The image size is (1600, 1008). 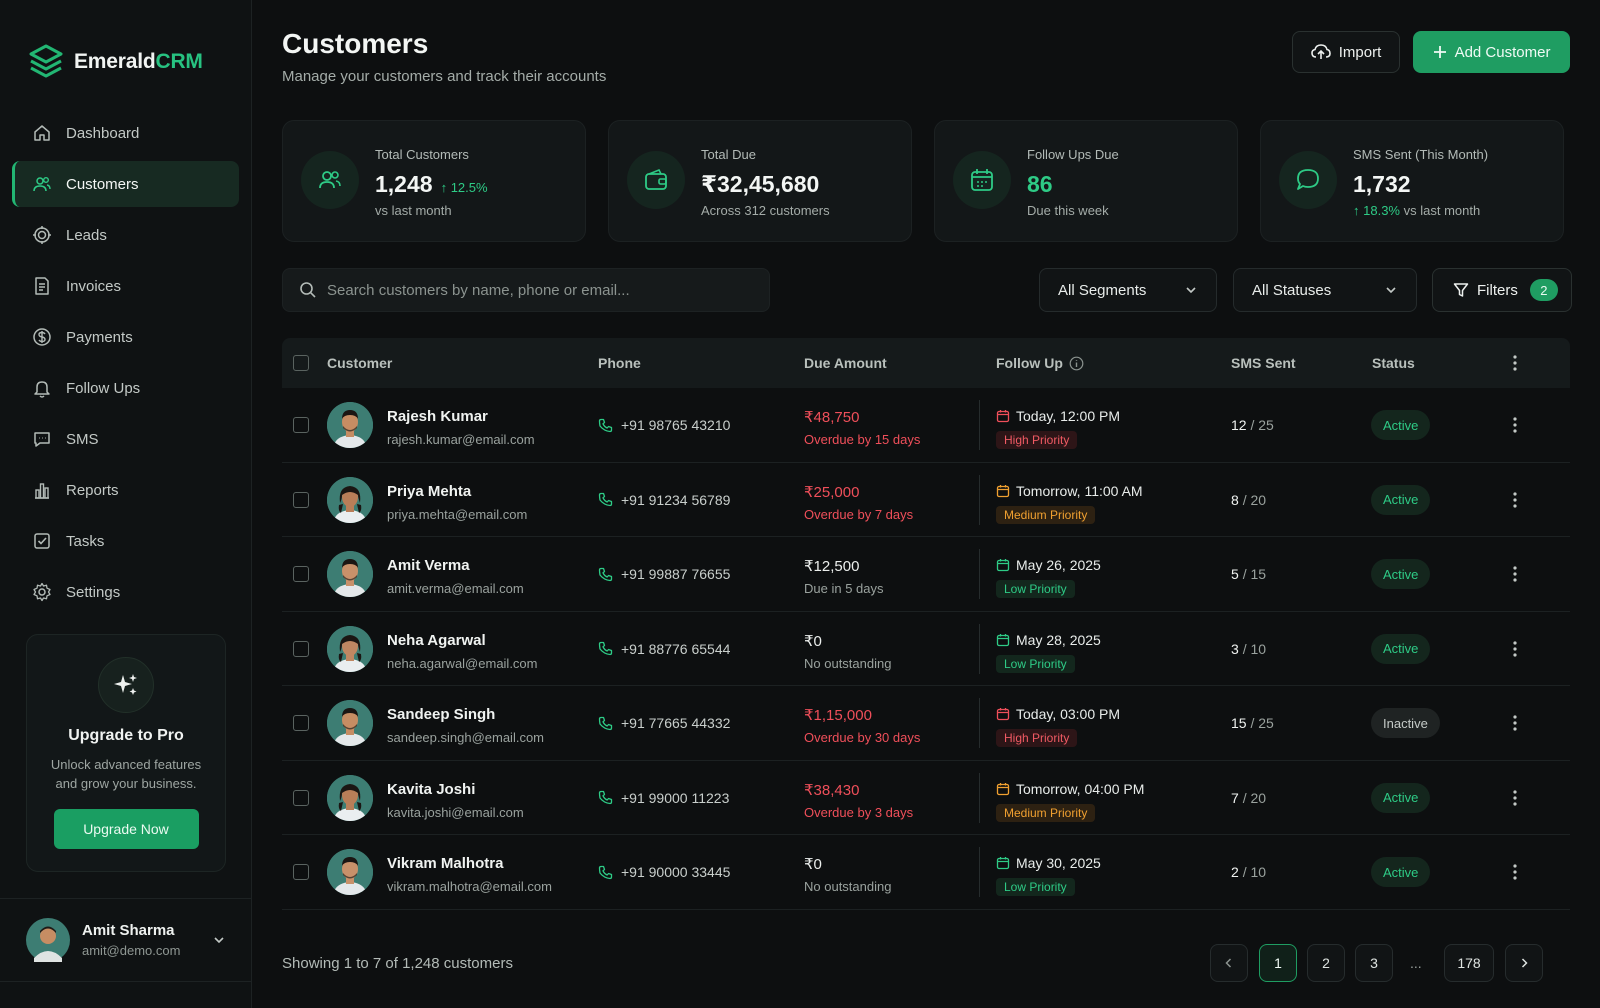 What do you see at coordinates (663, 798) in the screenshot?
I see `customer-phone: +91 99000 11223` at bounding box center [663, 798].